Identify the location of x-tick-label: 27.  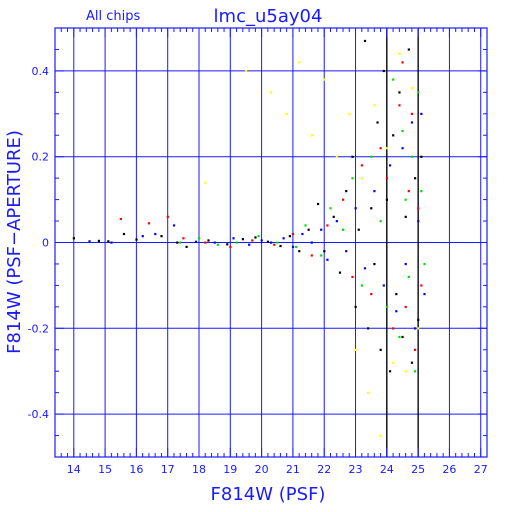
(481, 469).